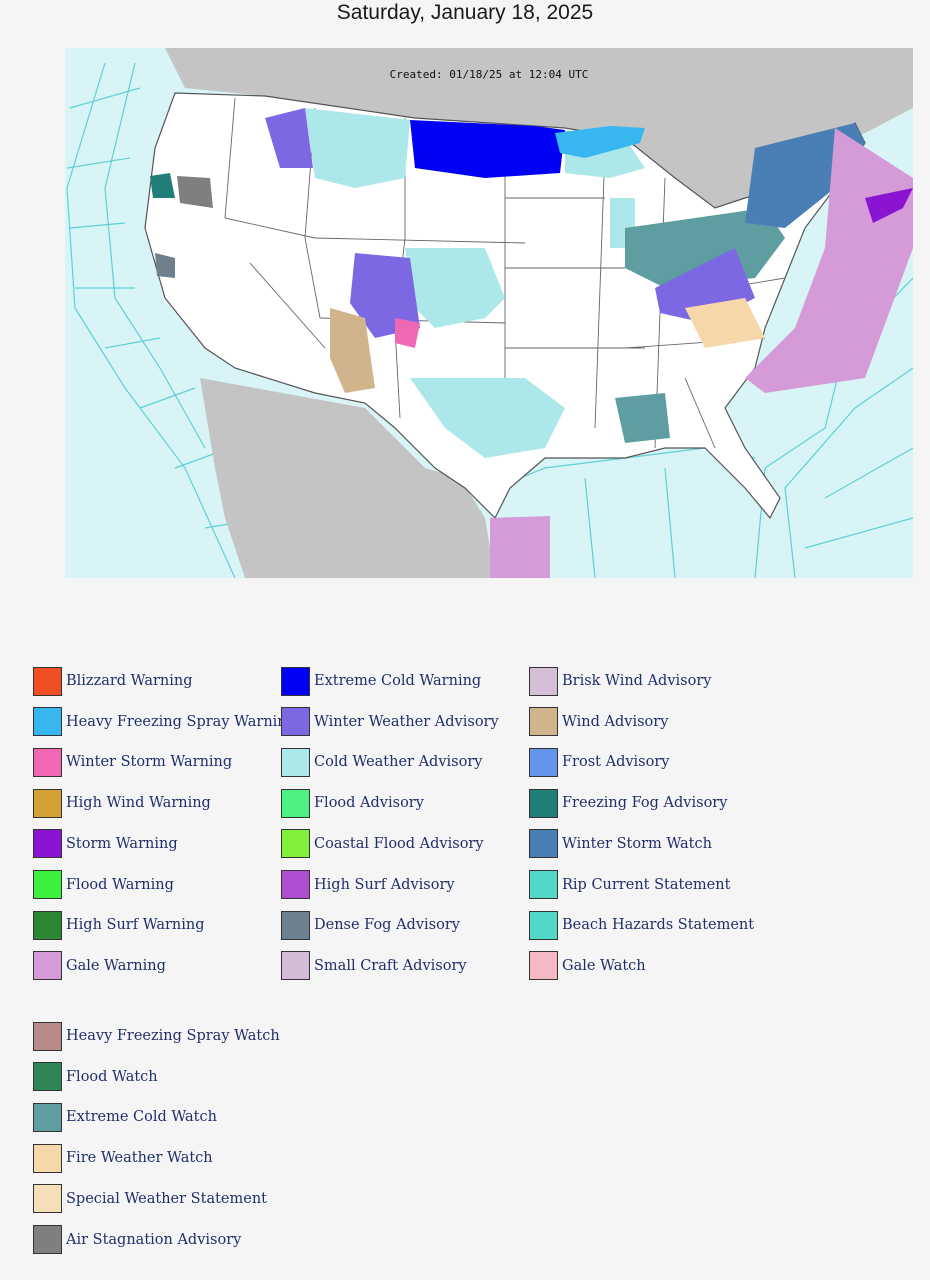 This screenshot has height=1280, width=930. What do you see at coordinates (162, 185) in the screenshot?
I see `freezing-fog-advisory-wa` at bounding box center [162, 185].